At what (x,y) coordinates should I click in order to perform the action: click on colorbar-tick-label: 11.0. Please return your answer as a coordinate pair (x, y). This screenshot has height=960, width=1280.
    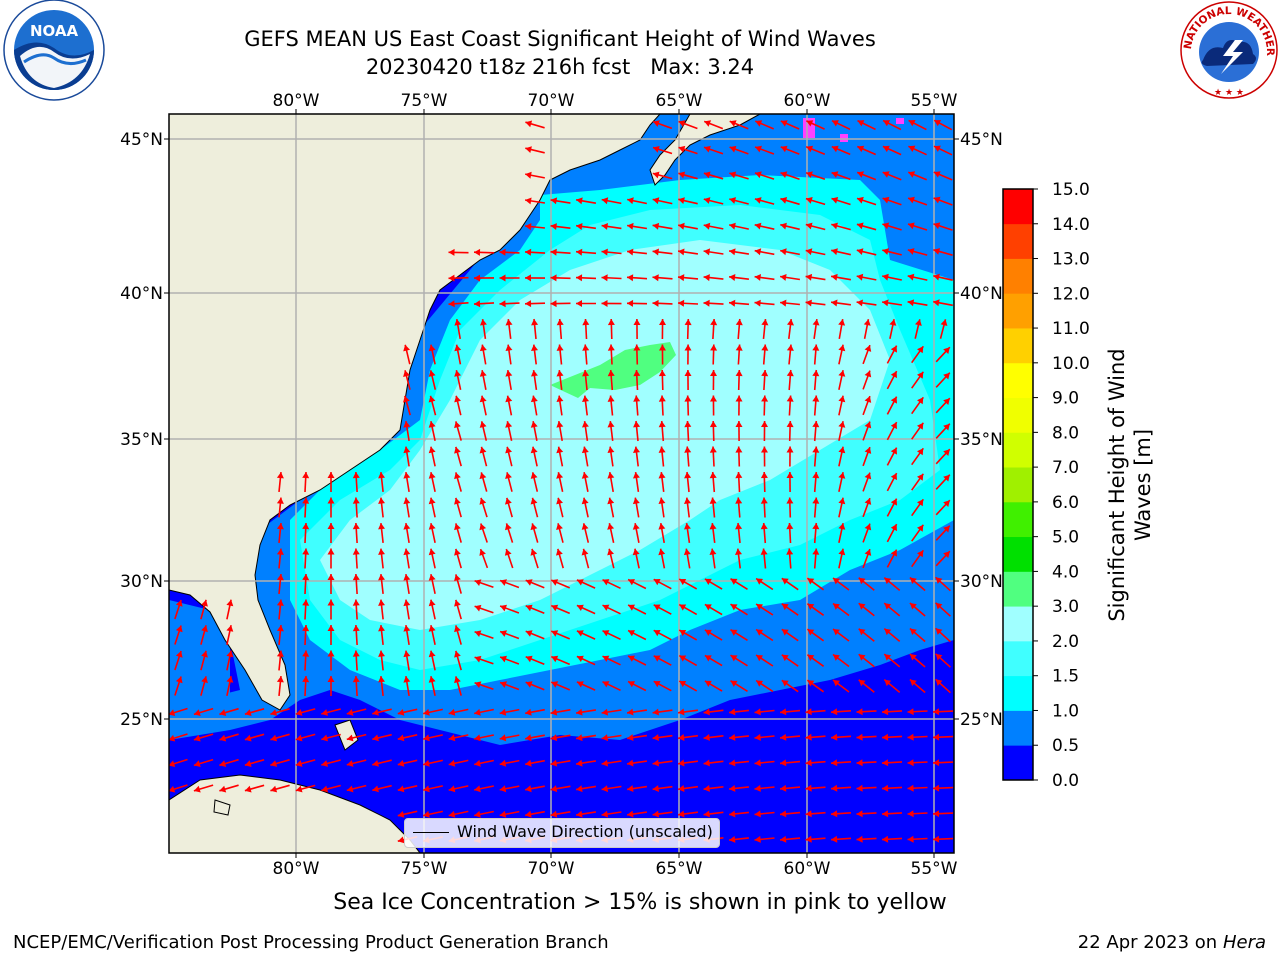
    Looking at the image, I should click on (1071, 329).